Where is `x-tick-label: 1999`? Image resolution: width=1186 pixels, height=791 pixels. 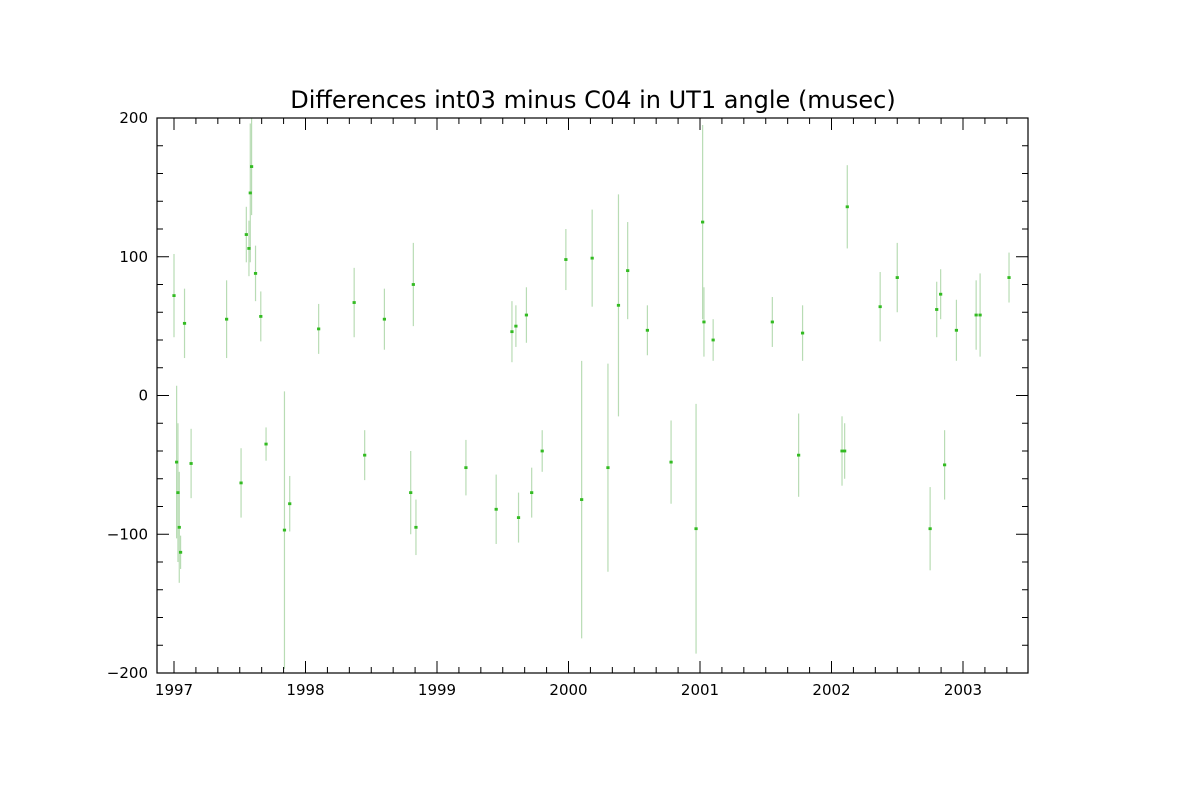
x-tick-label: 1999 is located at coordinates (437, 690).